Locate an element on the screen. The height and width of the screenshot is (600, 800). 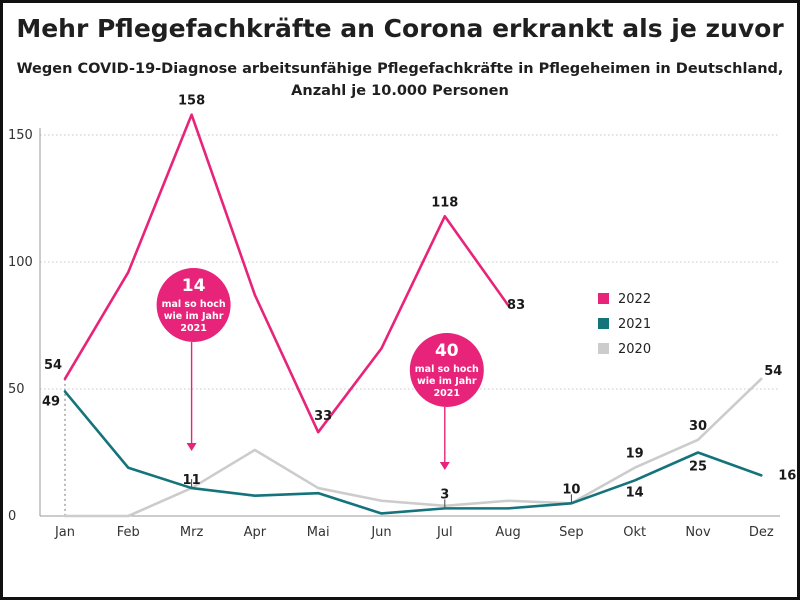
x-tick-label: Mrz is located at coordinates (192, 532).